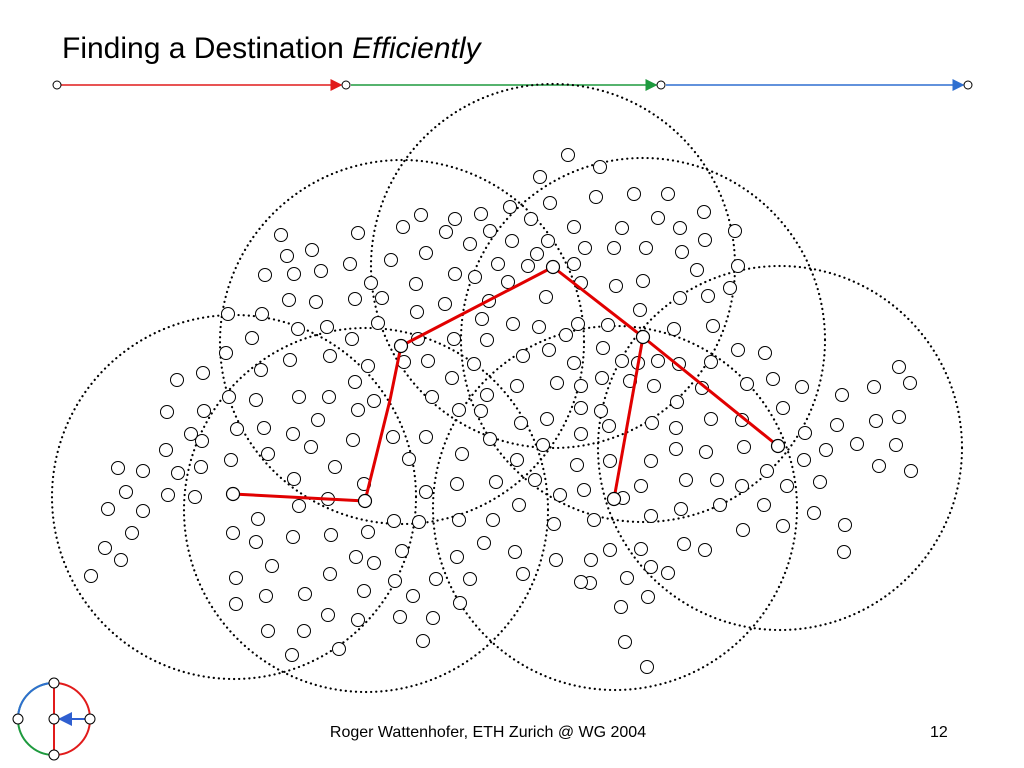 This screenshot has width=1024, height=768. Describe the element at coordinates (207, 48) in the screenshot. I see `title-plain: Finding a Destination` at that location.